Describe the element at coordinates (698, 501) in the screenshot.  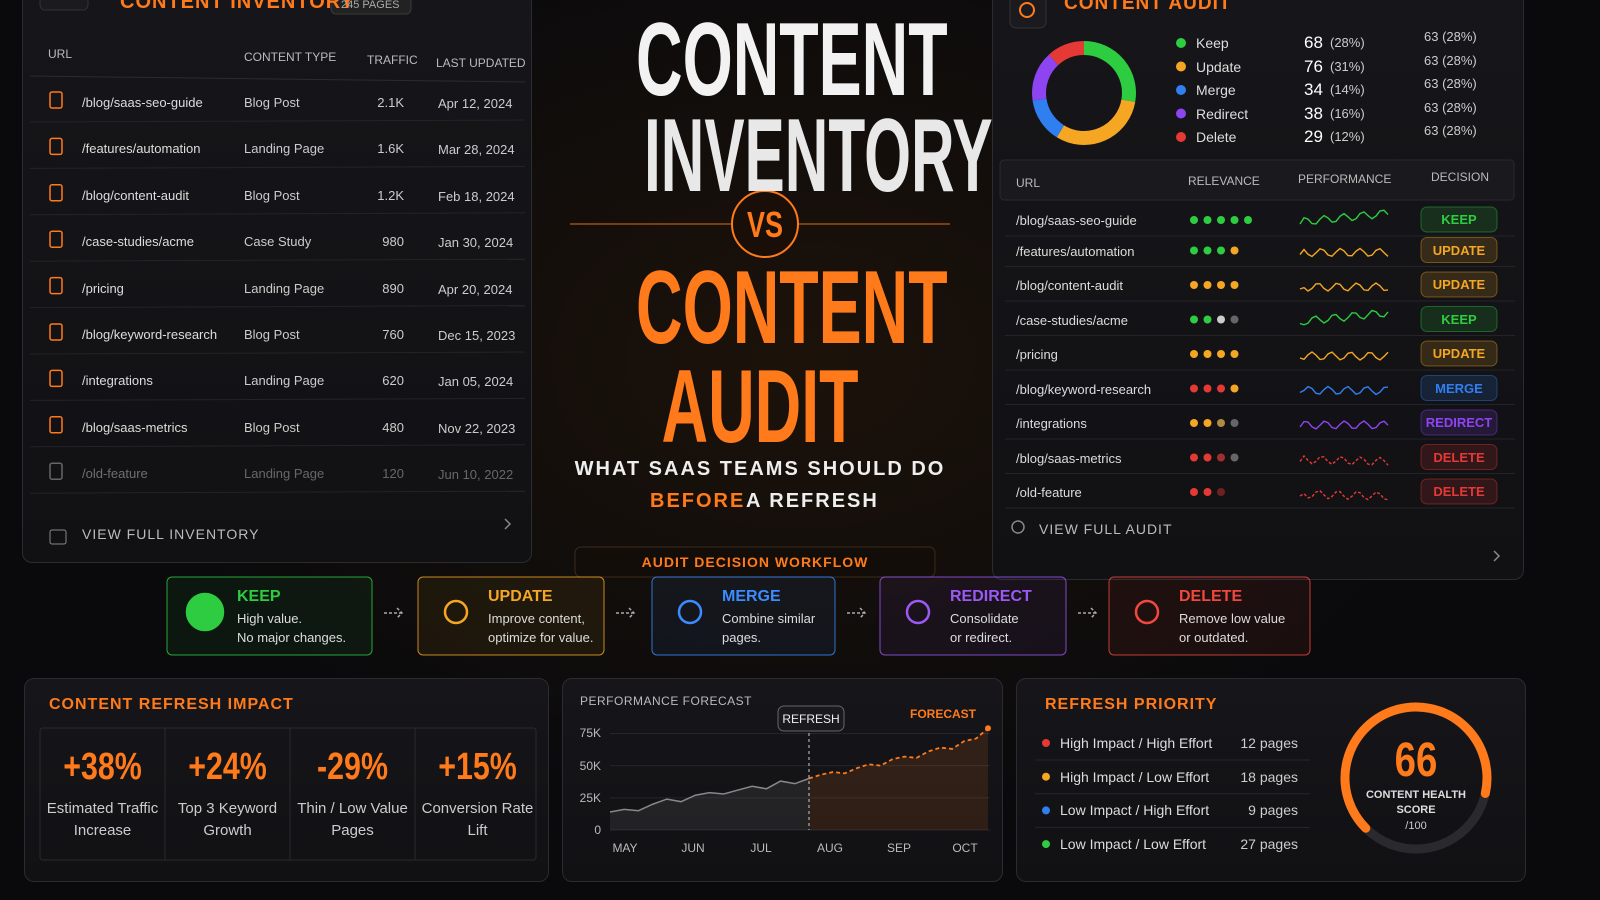
I see `tagline-highlight: BEFORE` at that location.